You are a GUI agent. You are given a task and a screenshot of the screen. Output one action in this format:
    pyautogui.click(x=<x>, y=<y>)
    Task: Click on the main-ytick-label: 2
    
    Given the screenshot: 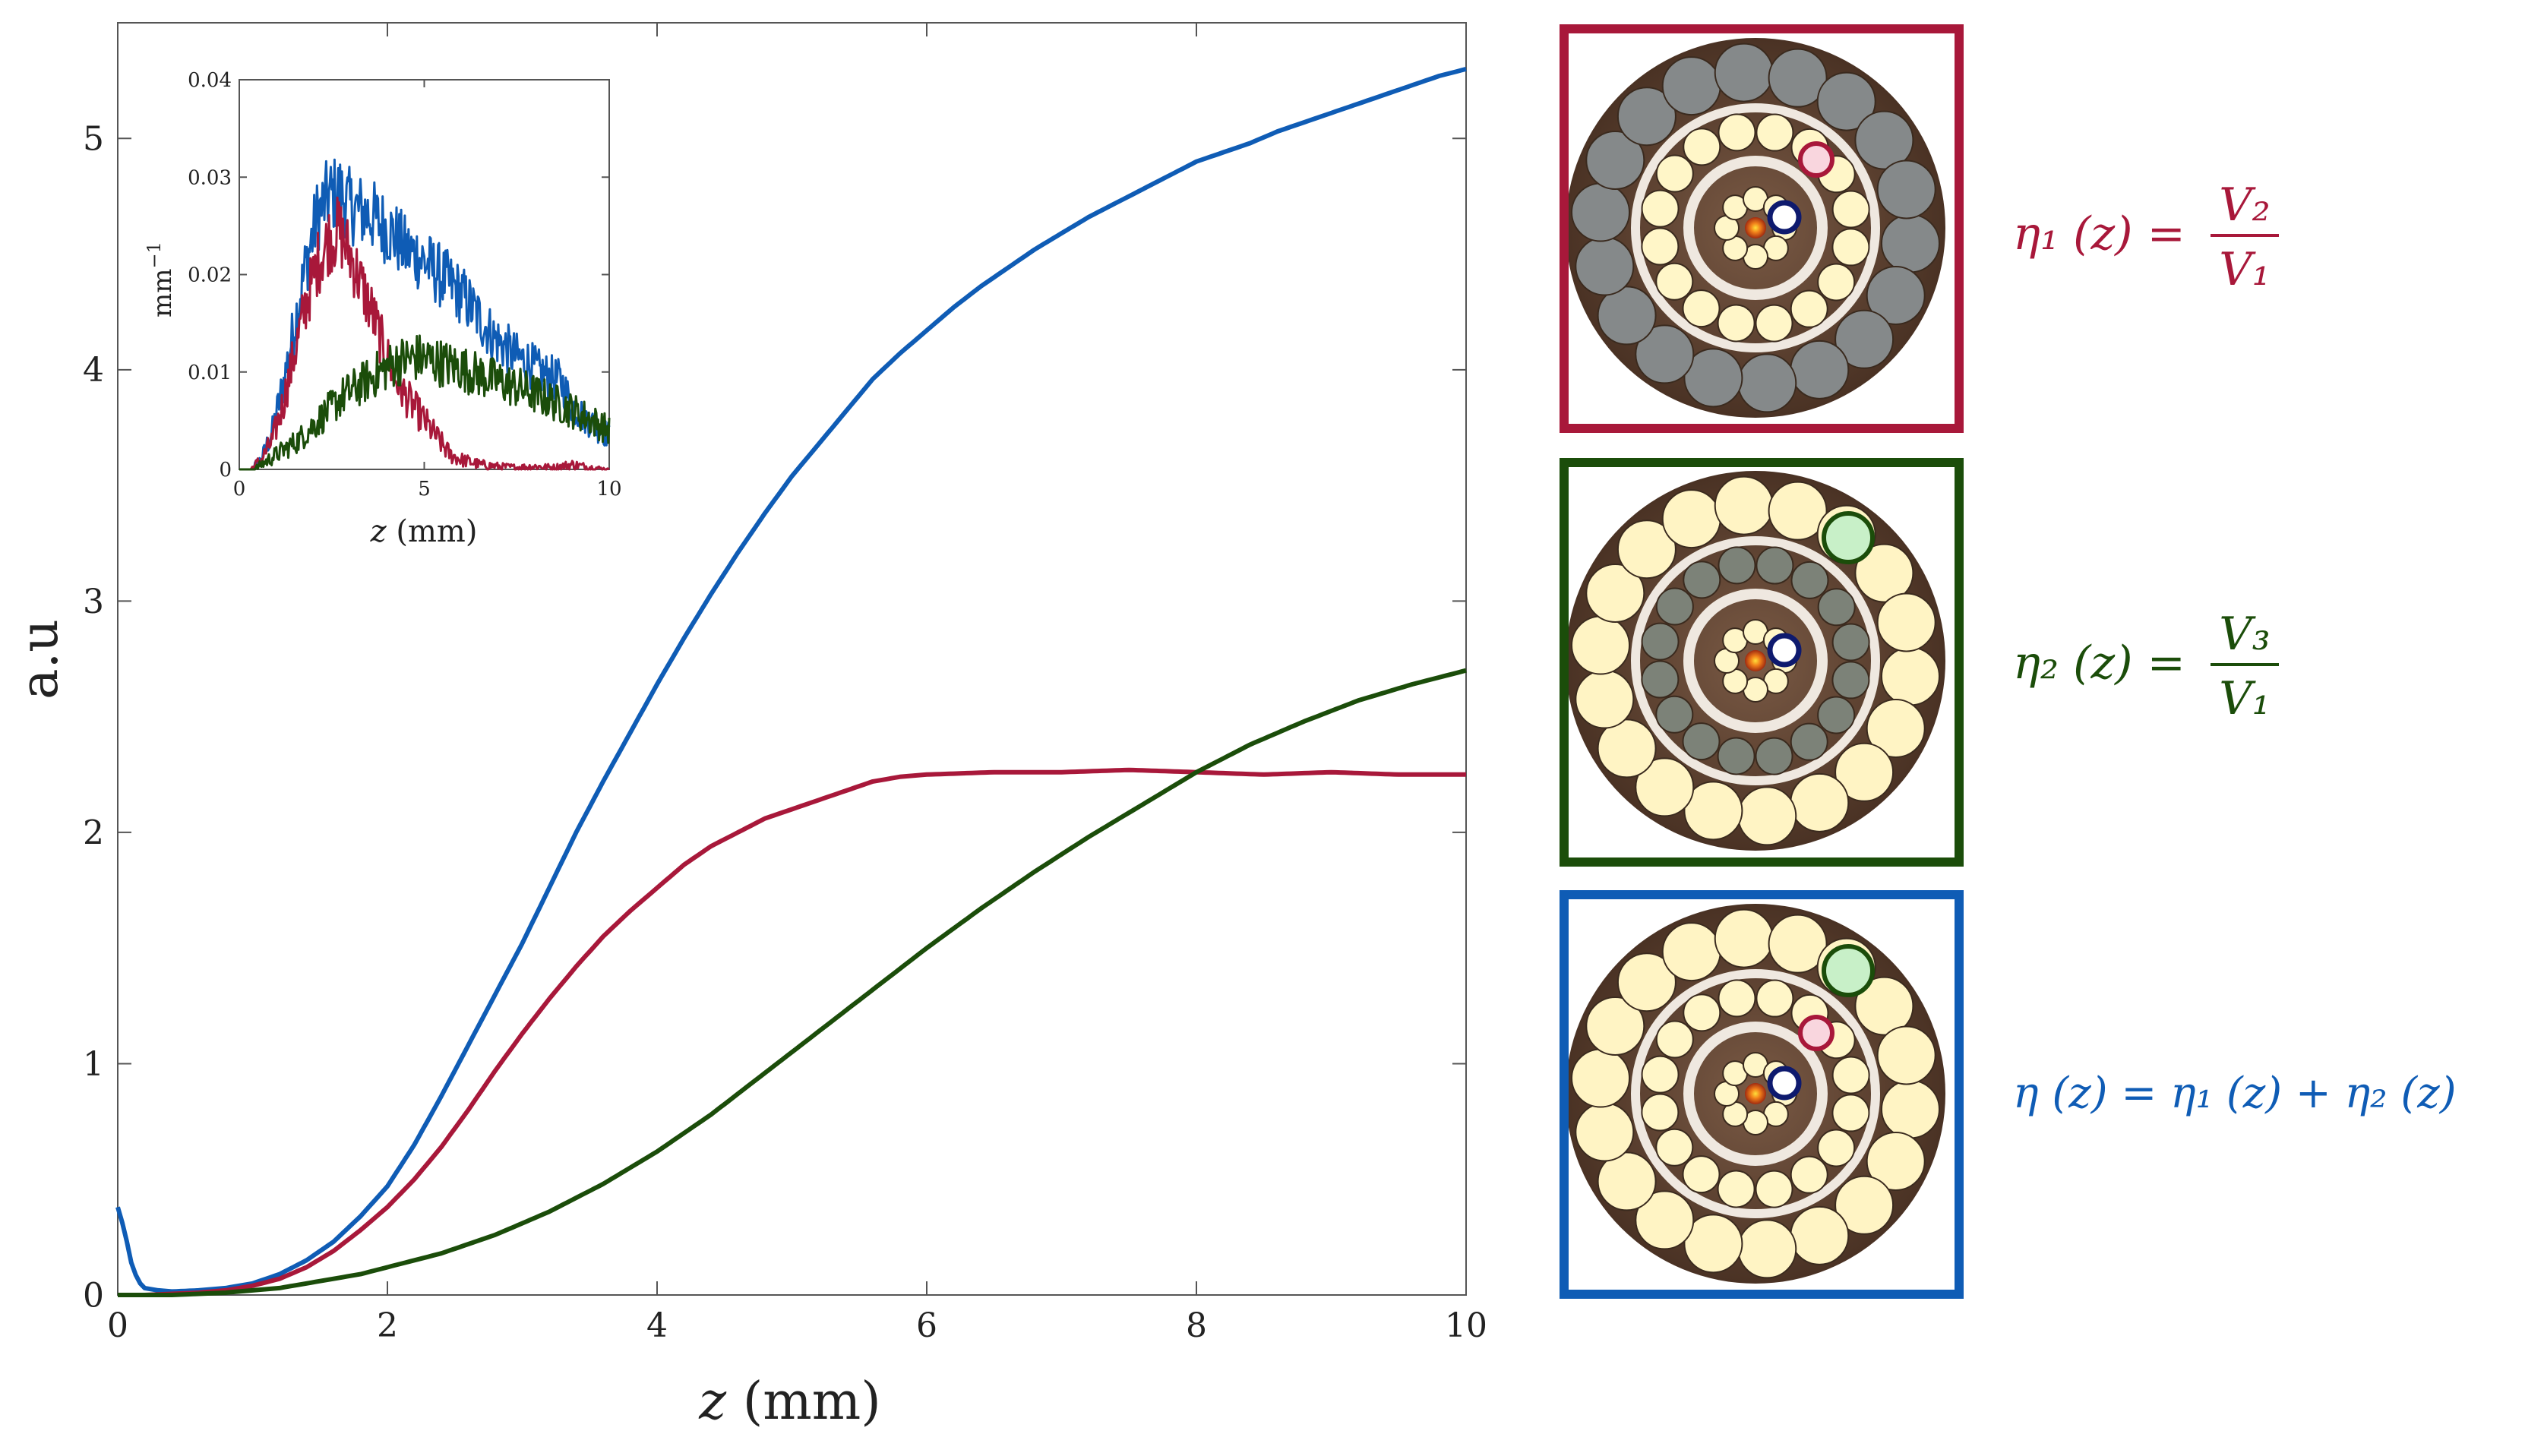 What is the action you would take?
    pyautogui.click(x=93, y=833)
    